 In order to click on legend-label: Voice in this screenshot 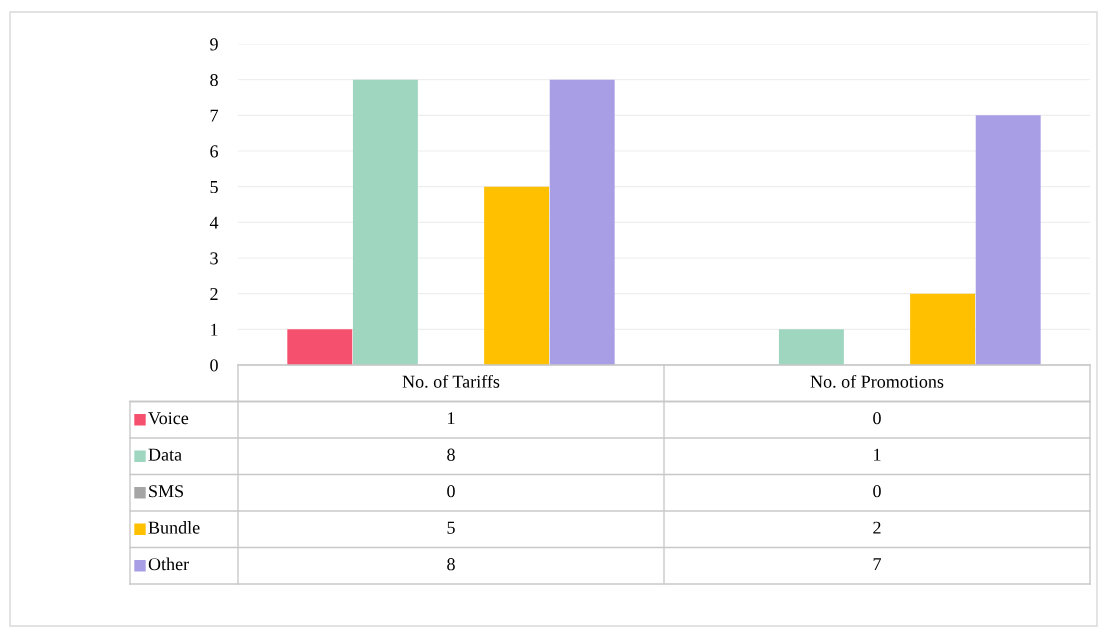, I will do `click(168, 418)`.